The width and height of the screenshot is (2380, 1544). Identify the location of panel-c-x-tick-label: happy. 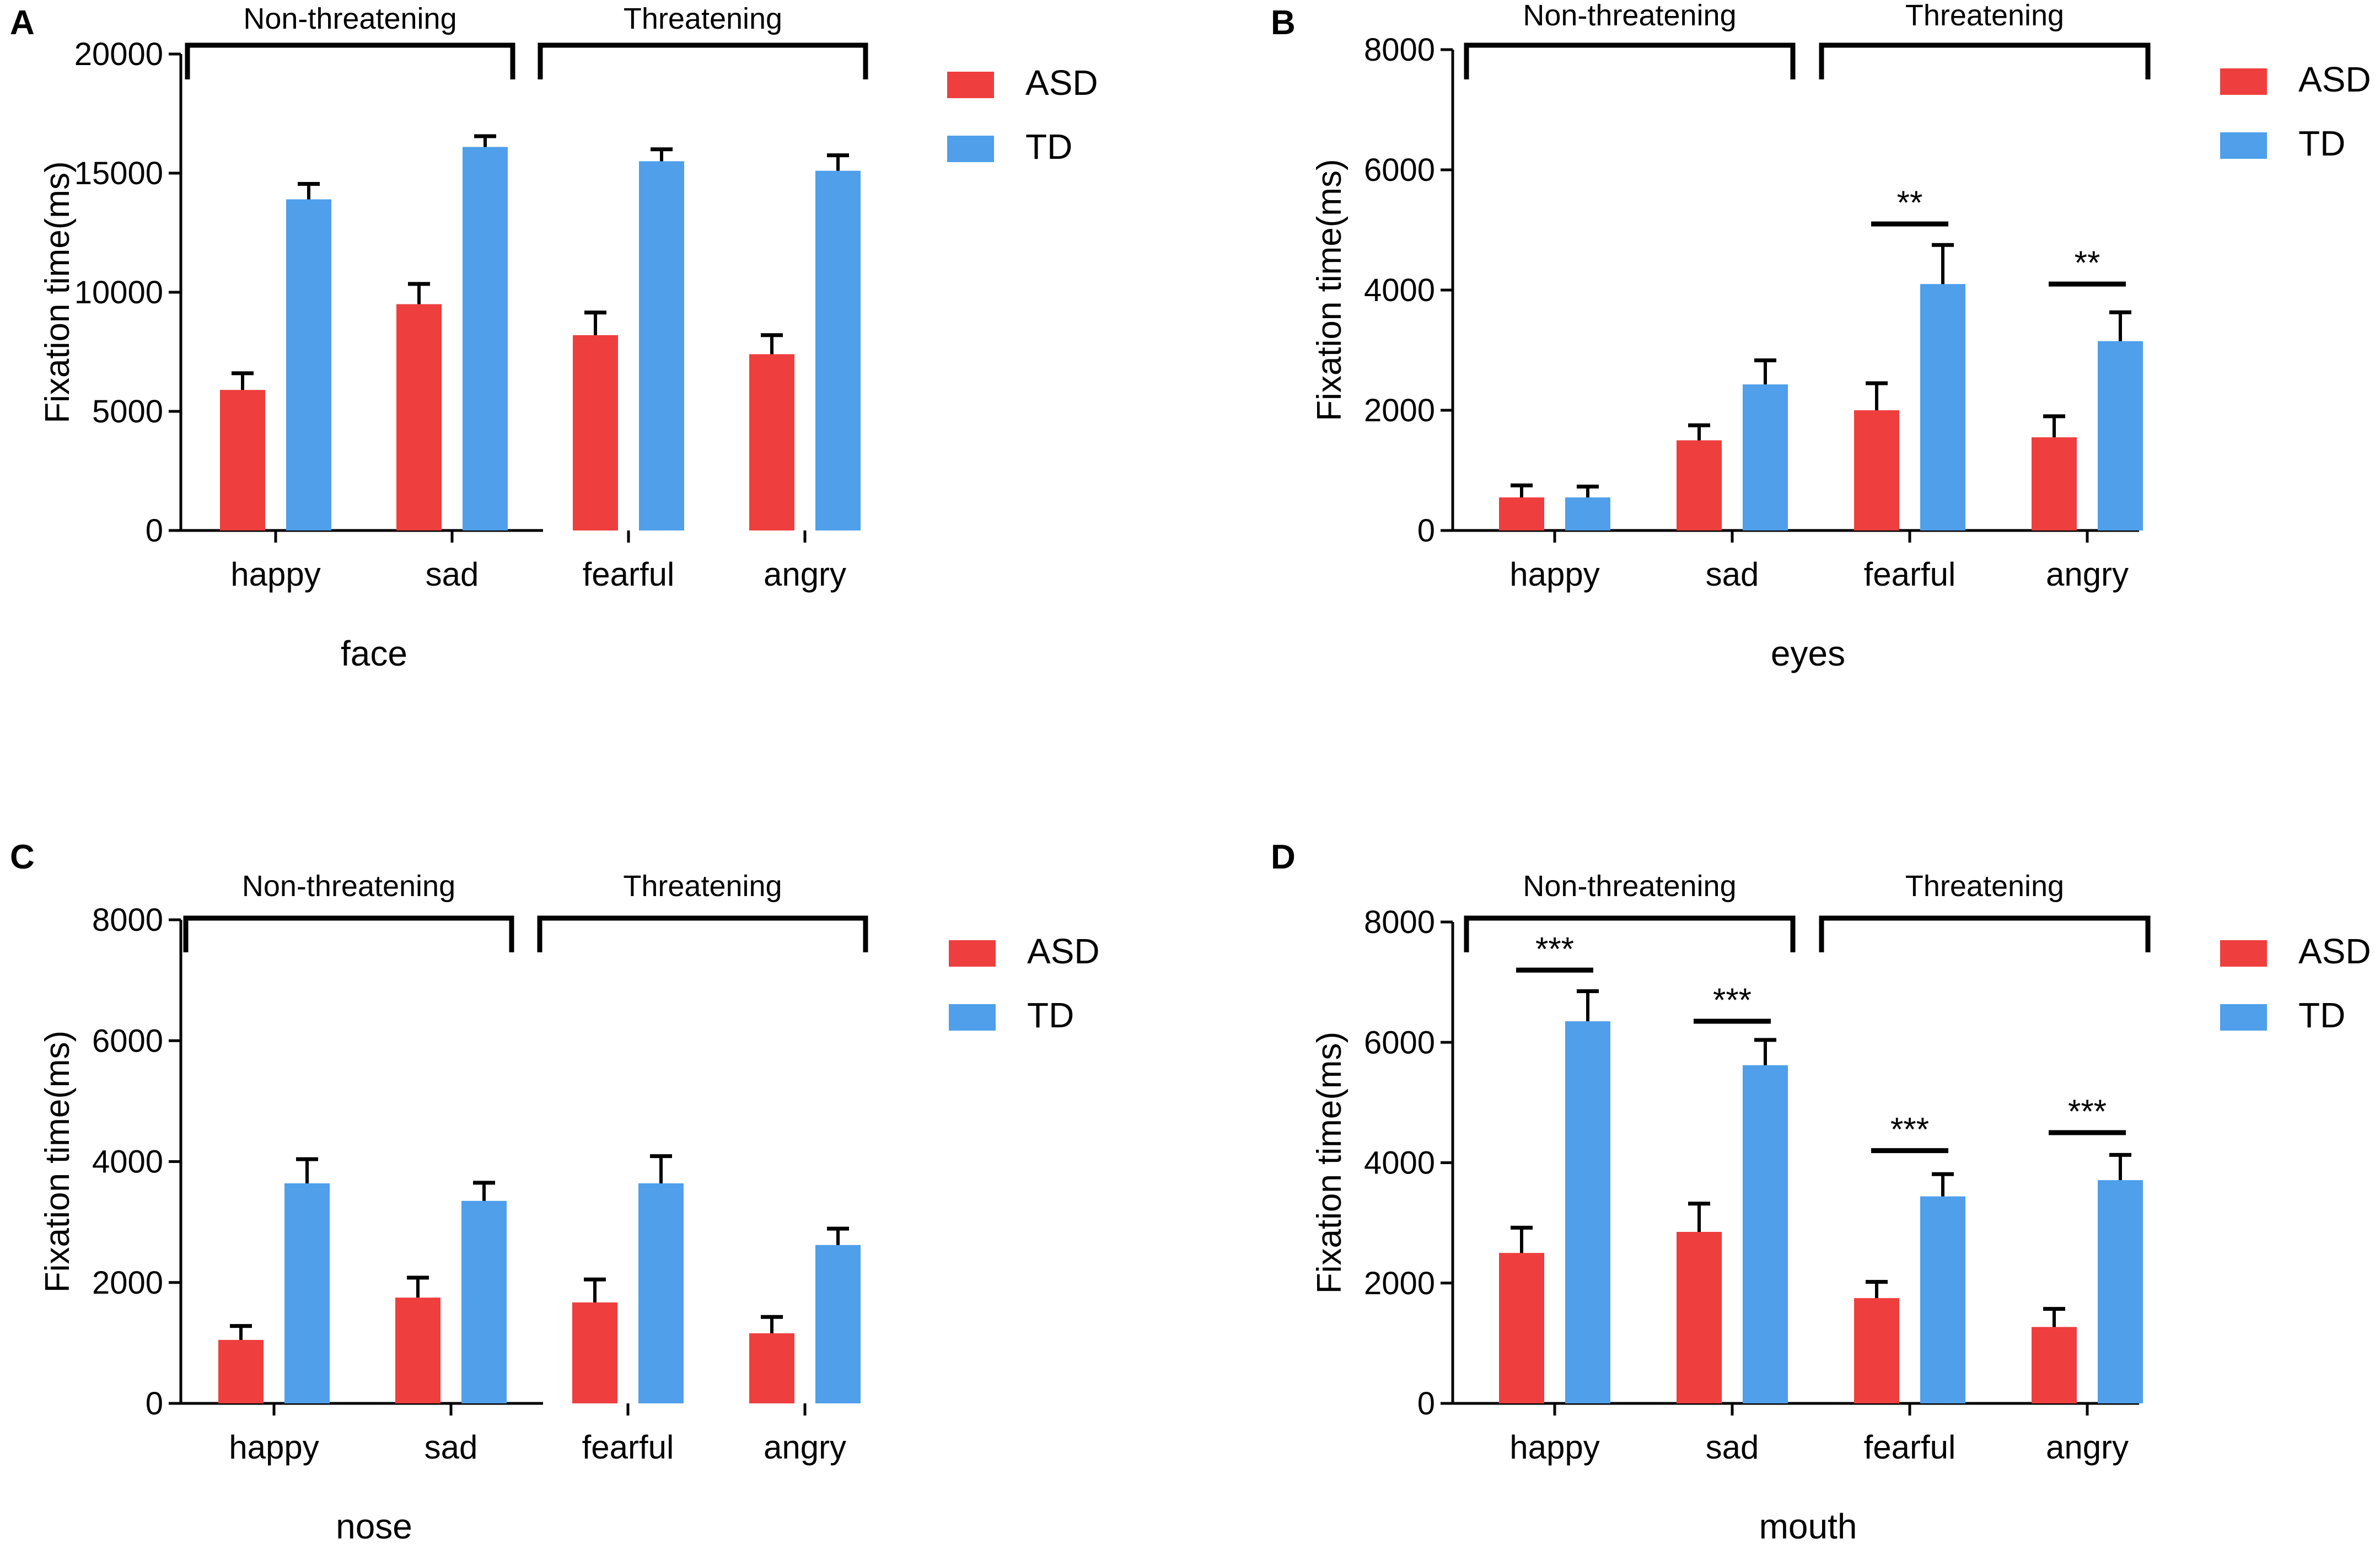
(274, 1447).